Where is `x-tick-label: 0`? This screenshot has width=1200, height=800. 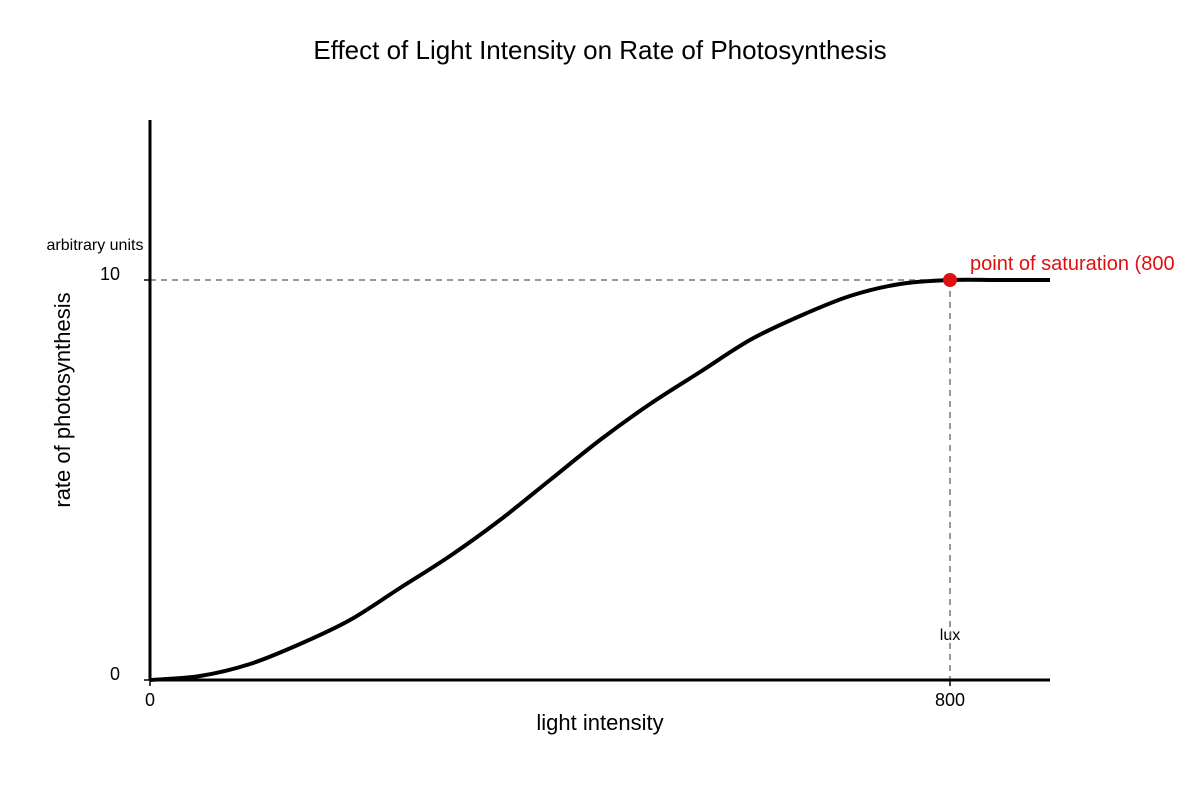 x-tick-label: 0 is located at coordinates (150, 700).